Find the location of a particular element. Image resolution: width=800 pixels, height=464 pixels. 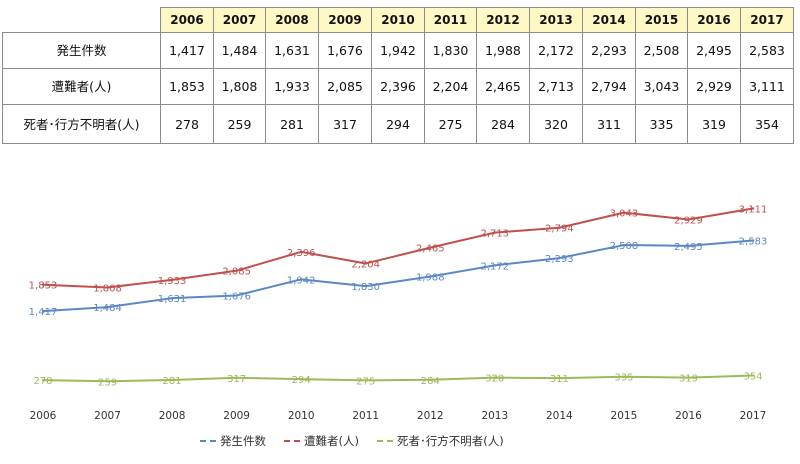

data-label: 278 is located at coordinates (42, 381).